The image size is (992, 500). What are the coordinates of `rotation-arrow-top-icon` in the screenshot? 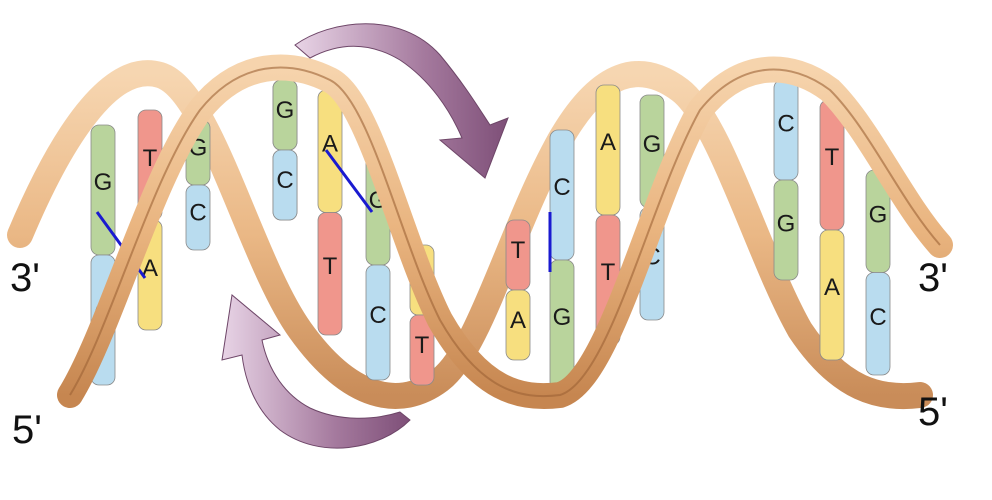 It's located at (401, 101).